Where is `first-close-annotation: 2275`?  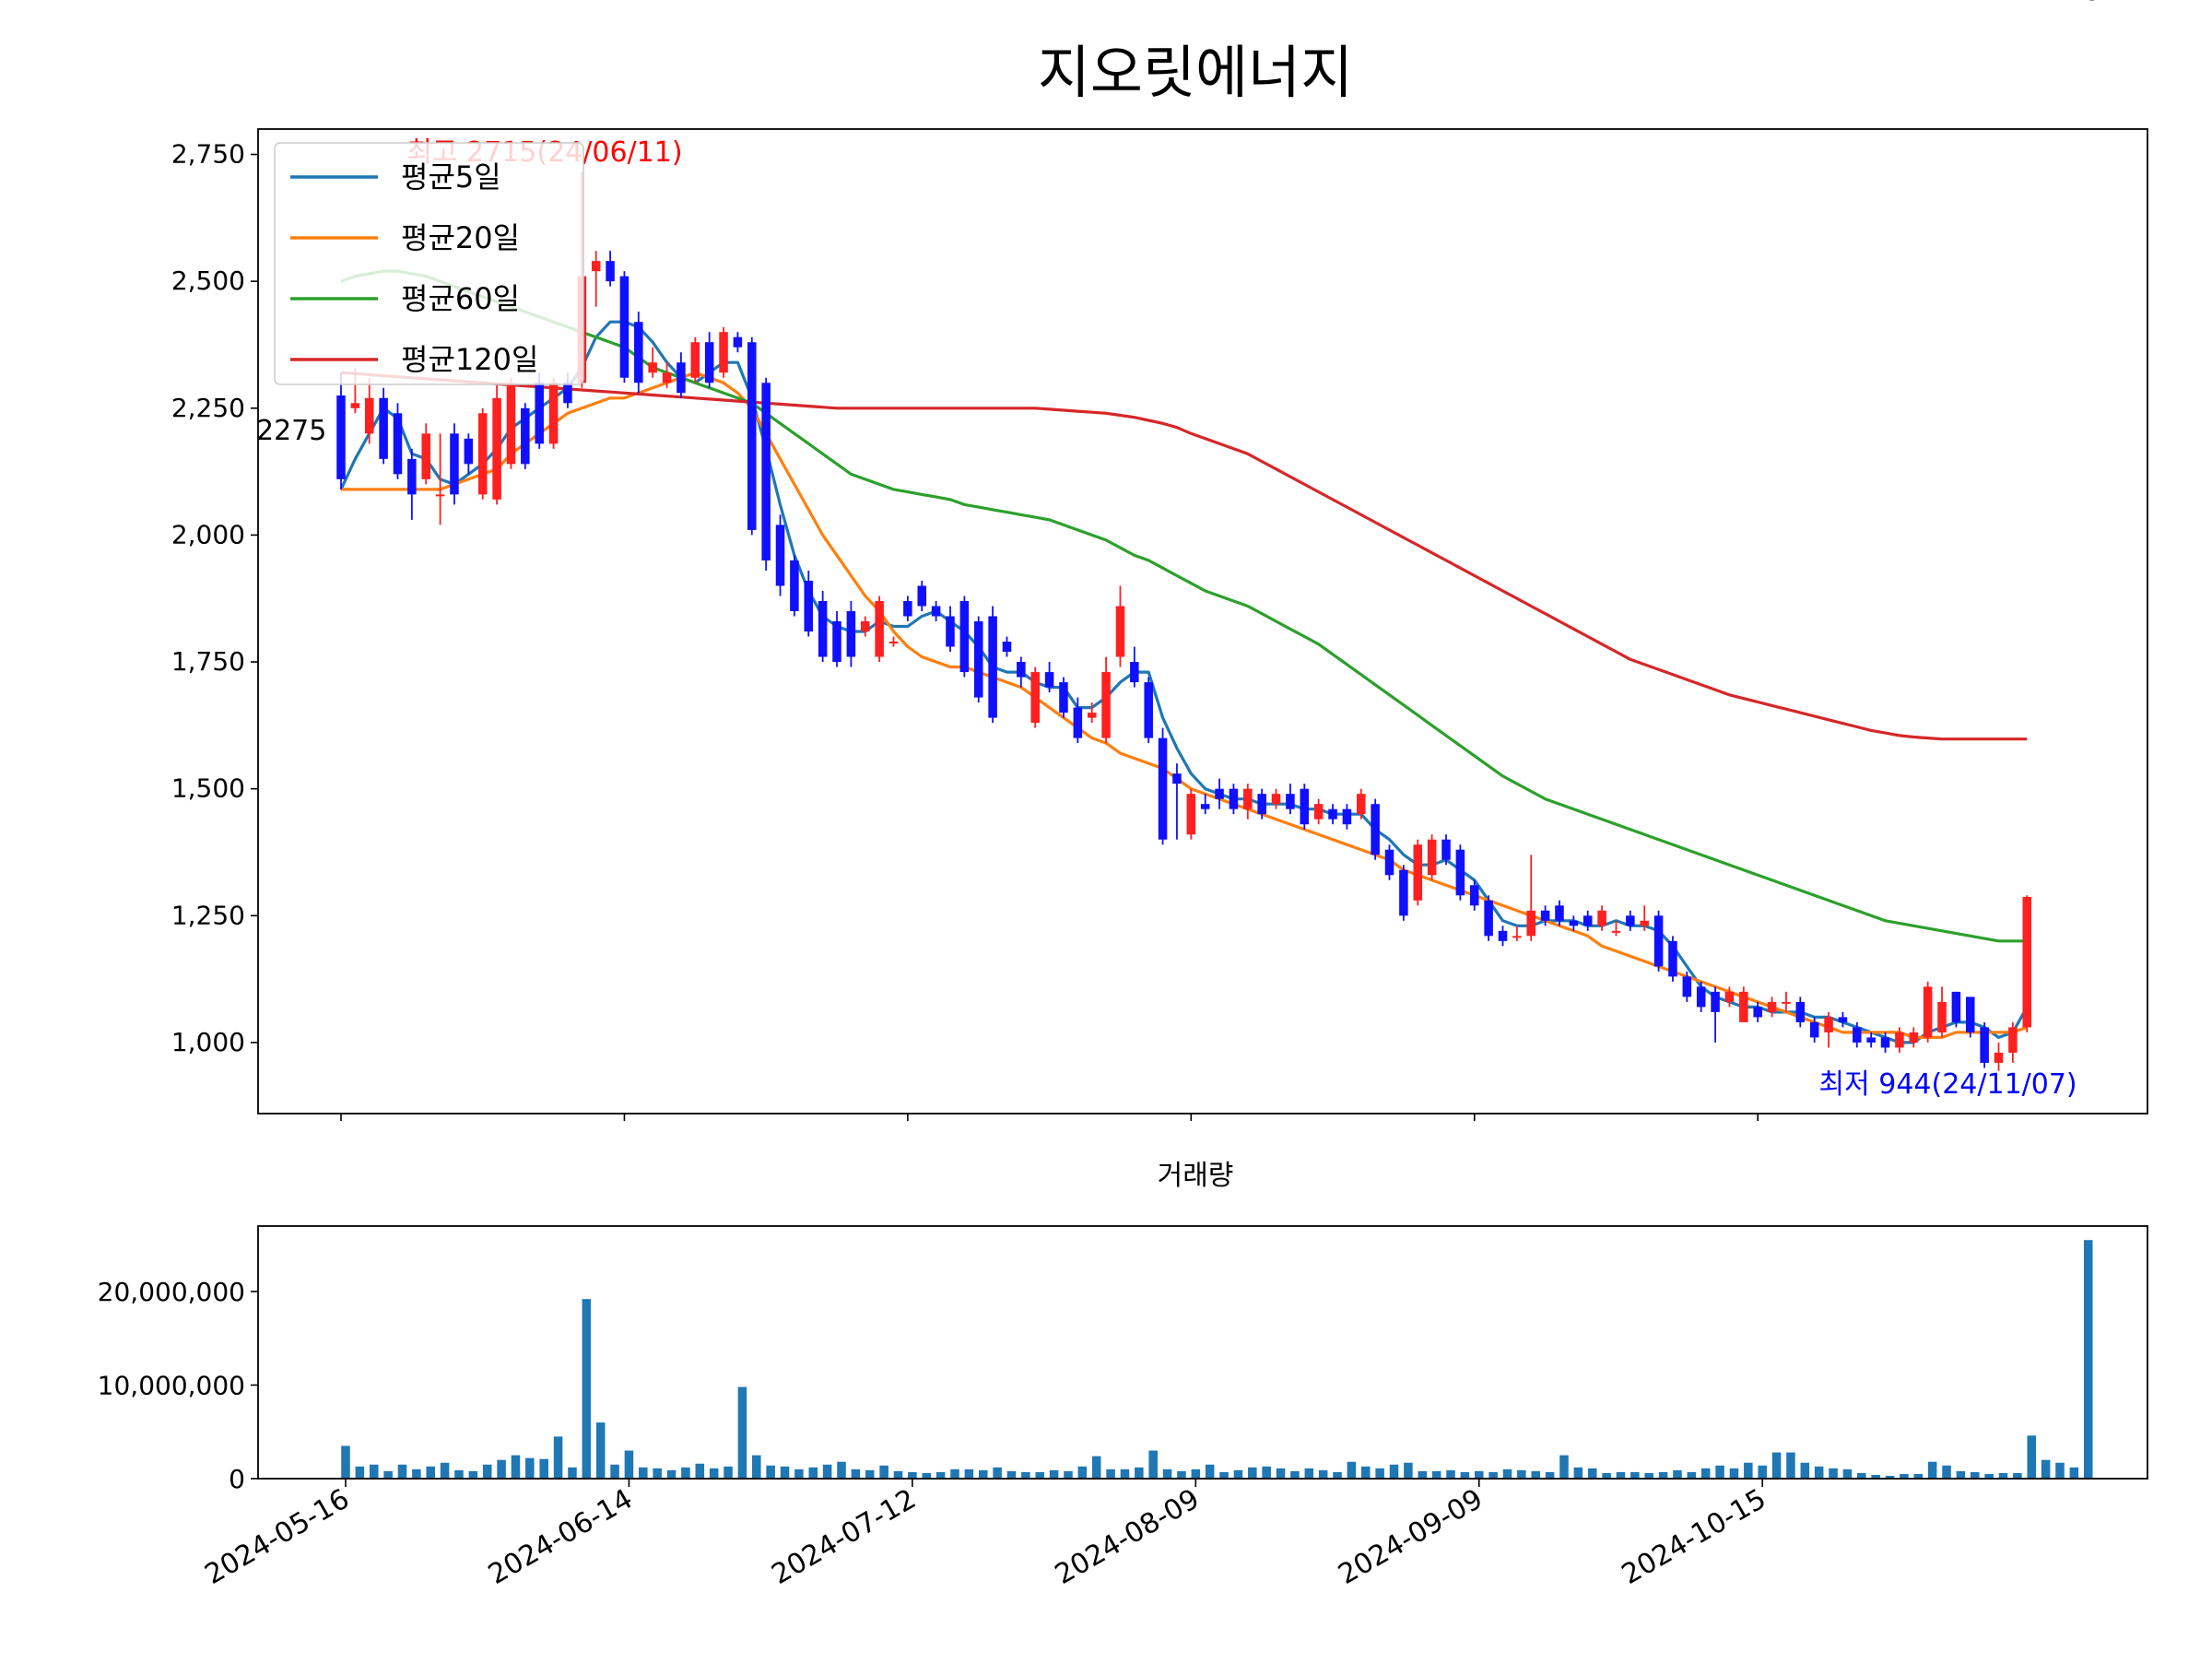
first-close-annotation: 2275 is located at coordinates (291, 431).